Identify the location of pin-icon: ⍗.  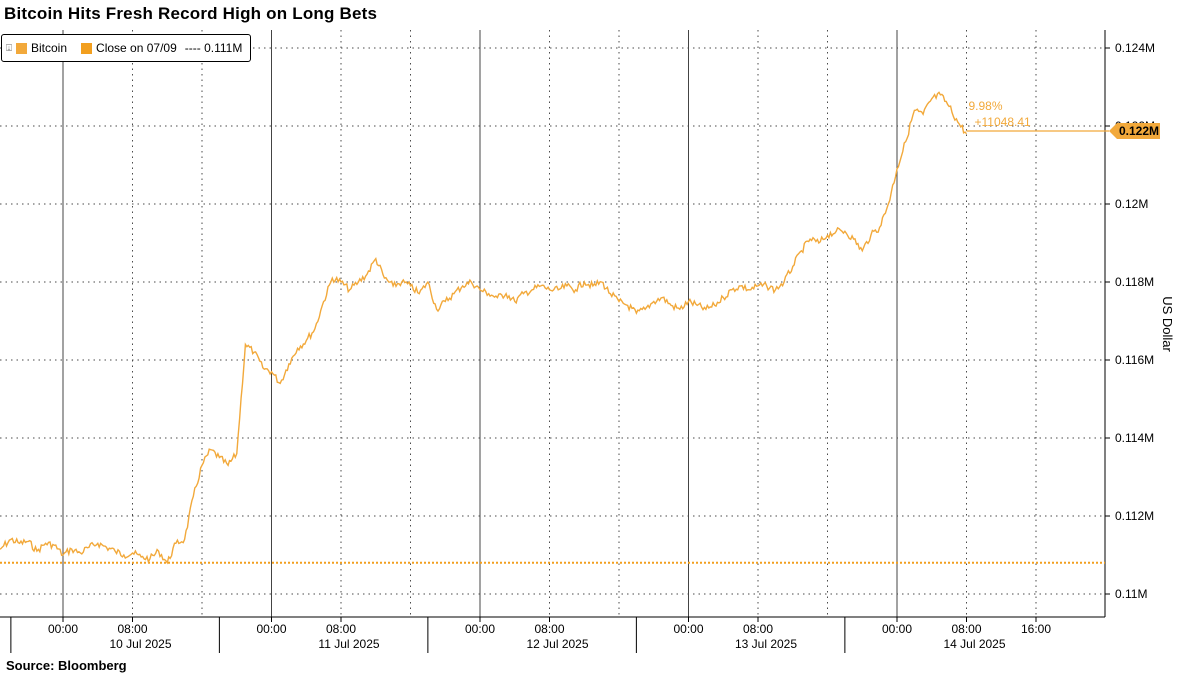
(9, 48).